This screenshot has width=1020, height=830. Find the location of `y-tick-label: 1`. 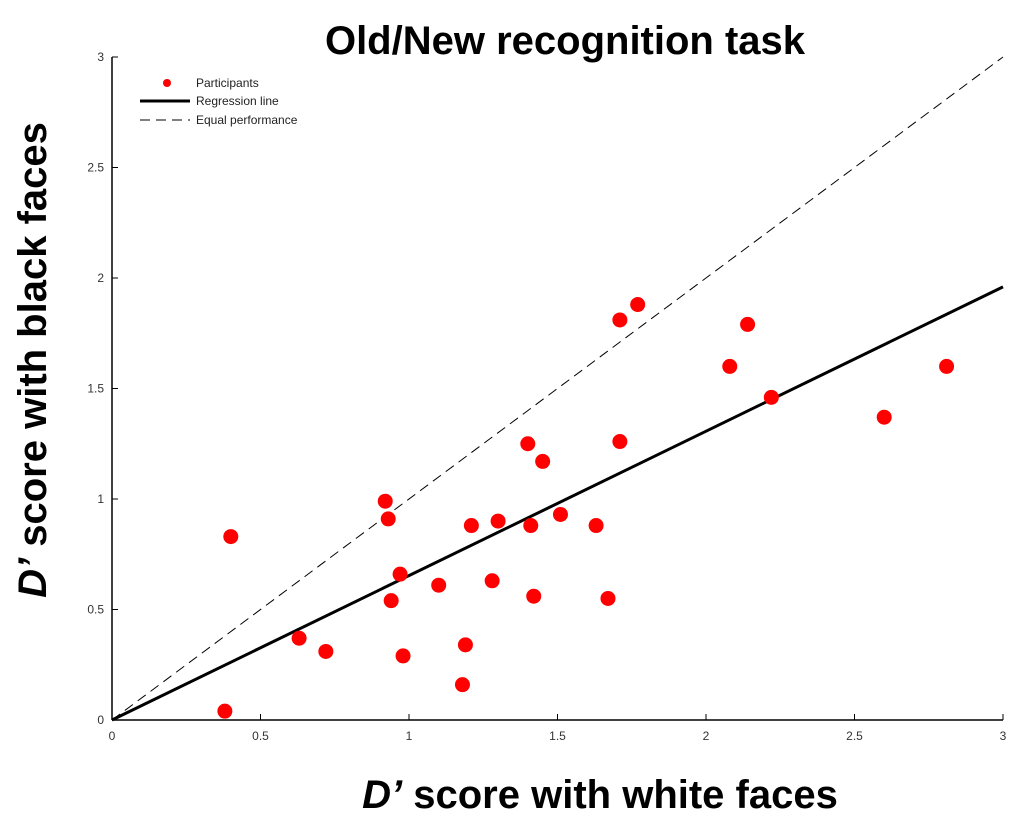

y-tick-label: 1 is located at coordinates (100, 499).